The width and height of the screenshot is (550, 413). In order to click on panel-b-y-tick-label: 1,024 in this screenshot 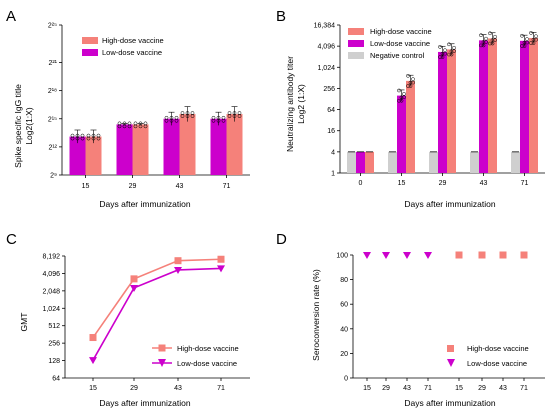, I will do `click(326, 68)`.